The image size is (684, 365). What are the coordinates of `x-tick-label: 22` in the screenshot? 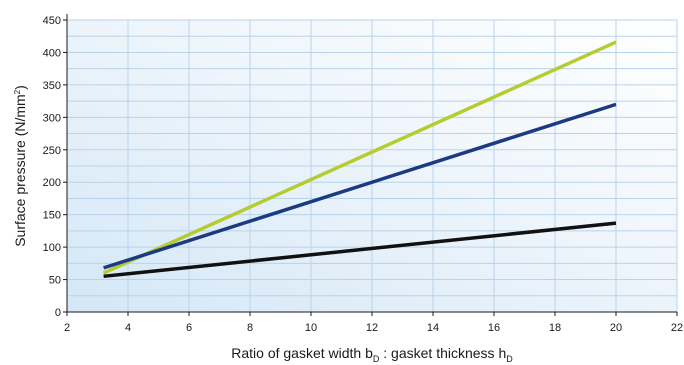 It's located at (677, 328).